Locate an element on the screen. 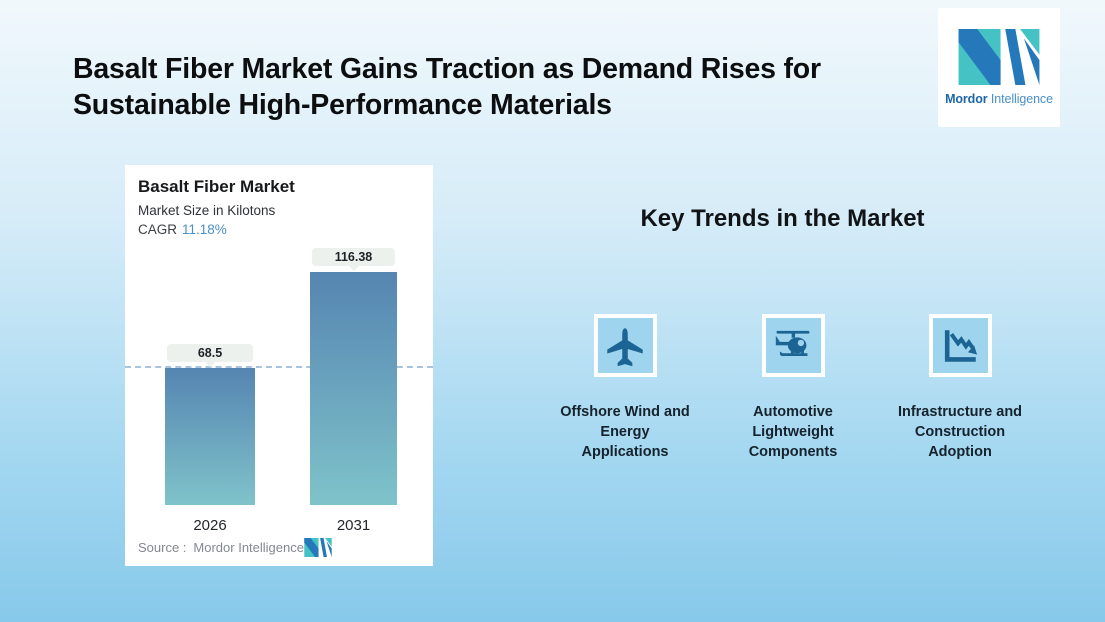 The image size is (1105, 622). bar-value-label: 68.5 is located at coordinates (210, 353).